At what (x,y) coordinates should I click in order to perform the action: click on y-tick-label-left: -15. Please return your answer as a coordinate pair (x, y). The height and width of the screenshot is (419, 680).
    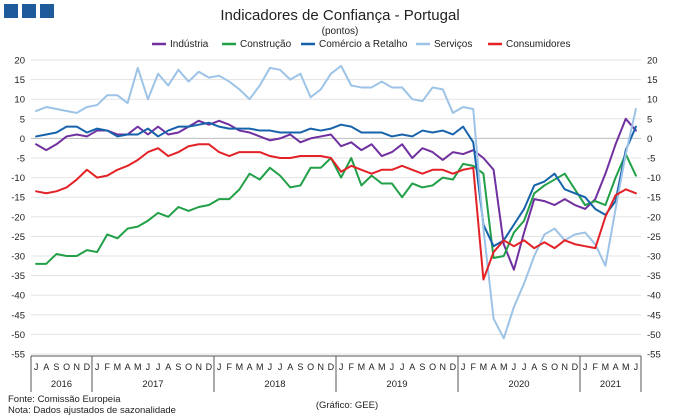
    Looking at the image, I should click on (18, 198).